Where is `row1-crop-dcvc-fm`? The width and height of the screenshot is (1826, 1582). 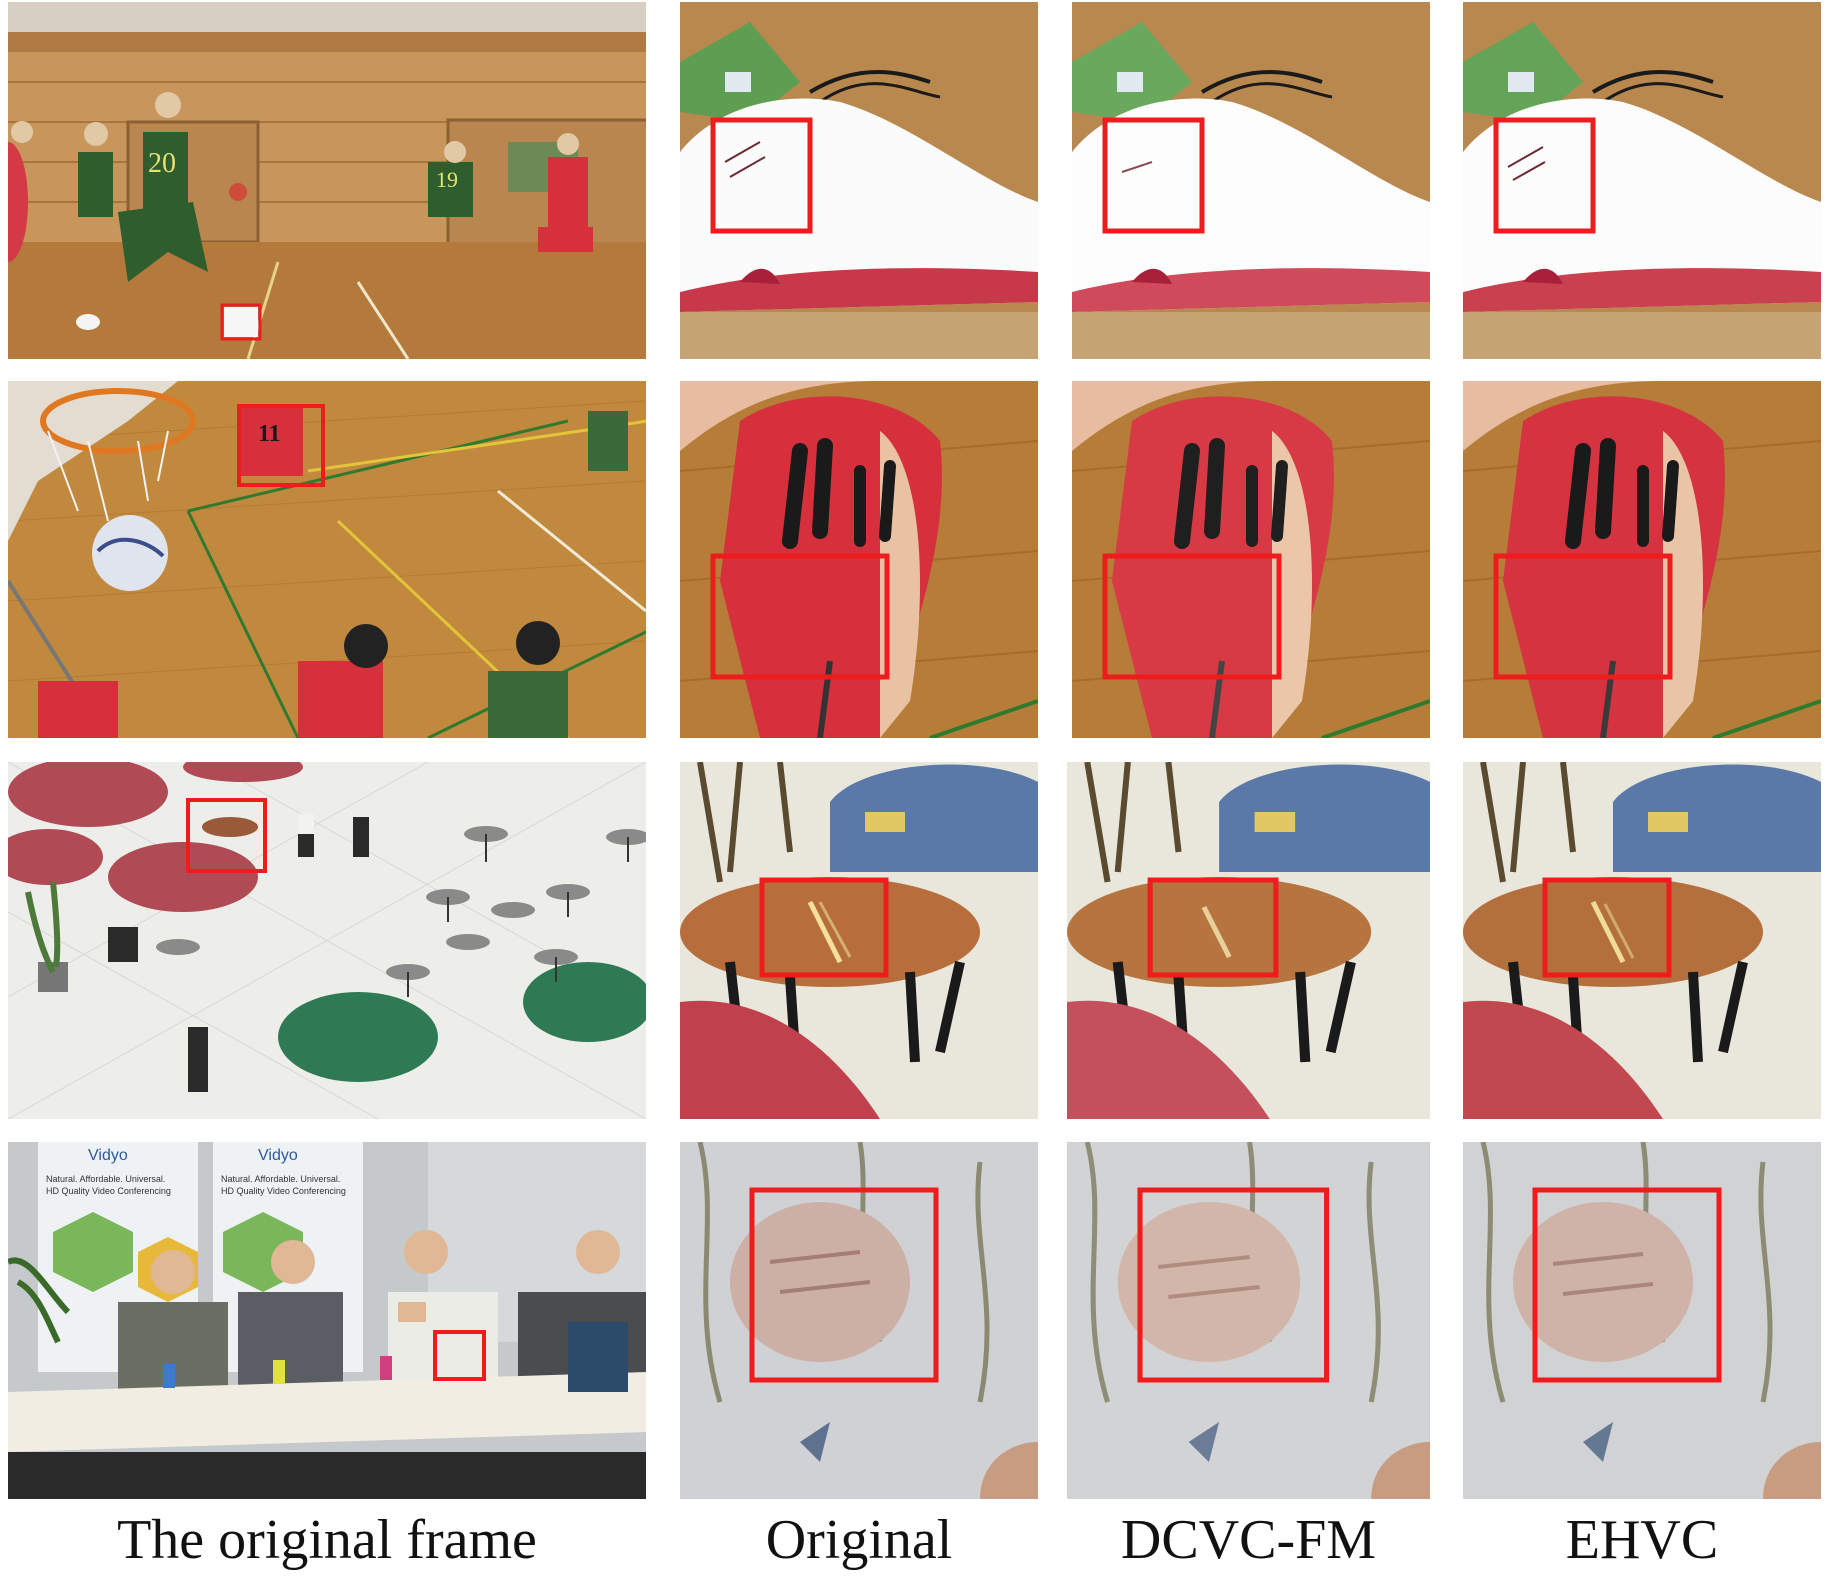 row1-crop-dcvc-fm is located at coordinates (1251, 180).